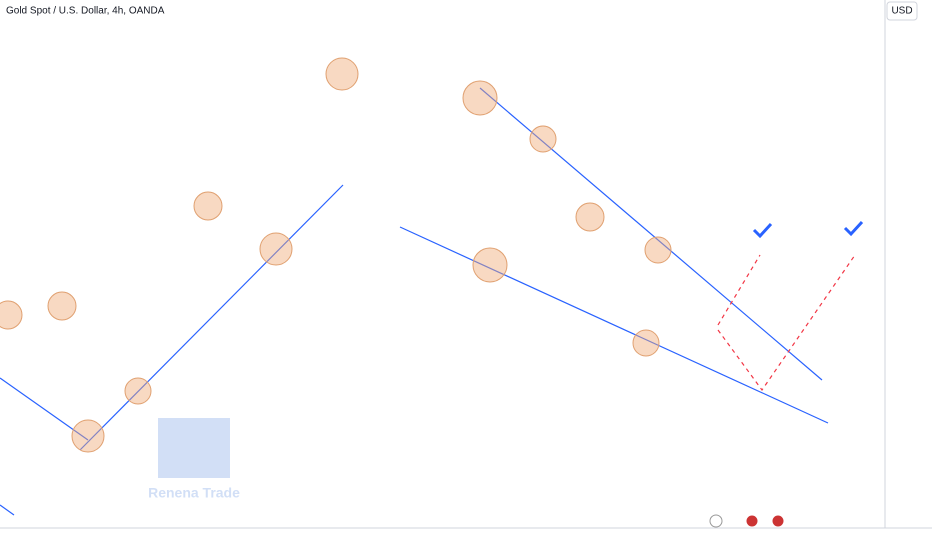  What do you see at coordinates (85, 11) in the screenshot?
I see `chart-title: Gold Spot / U.S. Dollar, 4h, OANDA` at bounding box center [85, 11].